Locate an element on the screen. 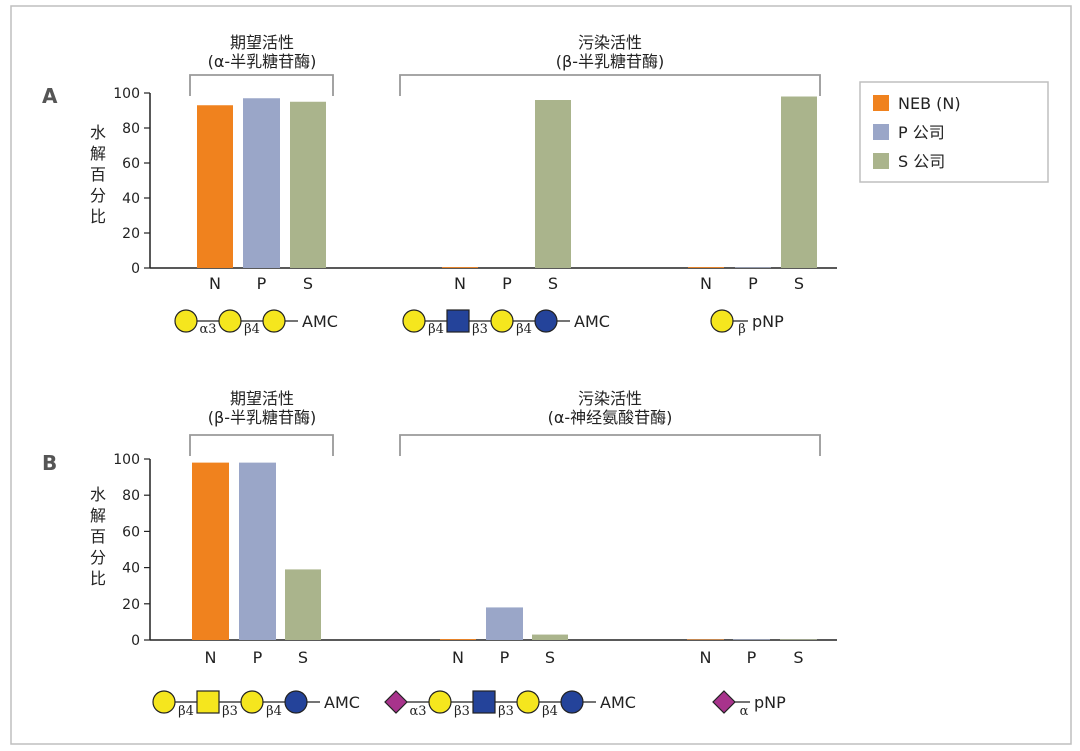 The image size is (1080, 751). bracket-subtitle: (α-半乳糖苷酶) is located at coordinates (262, 61).